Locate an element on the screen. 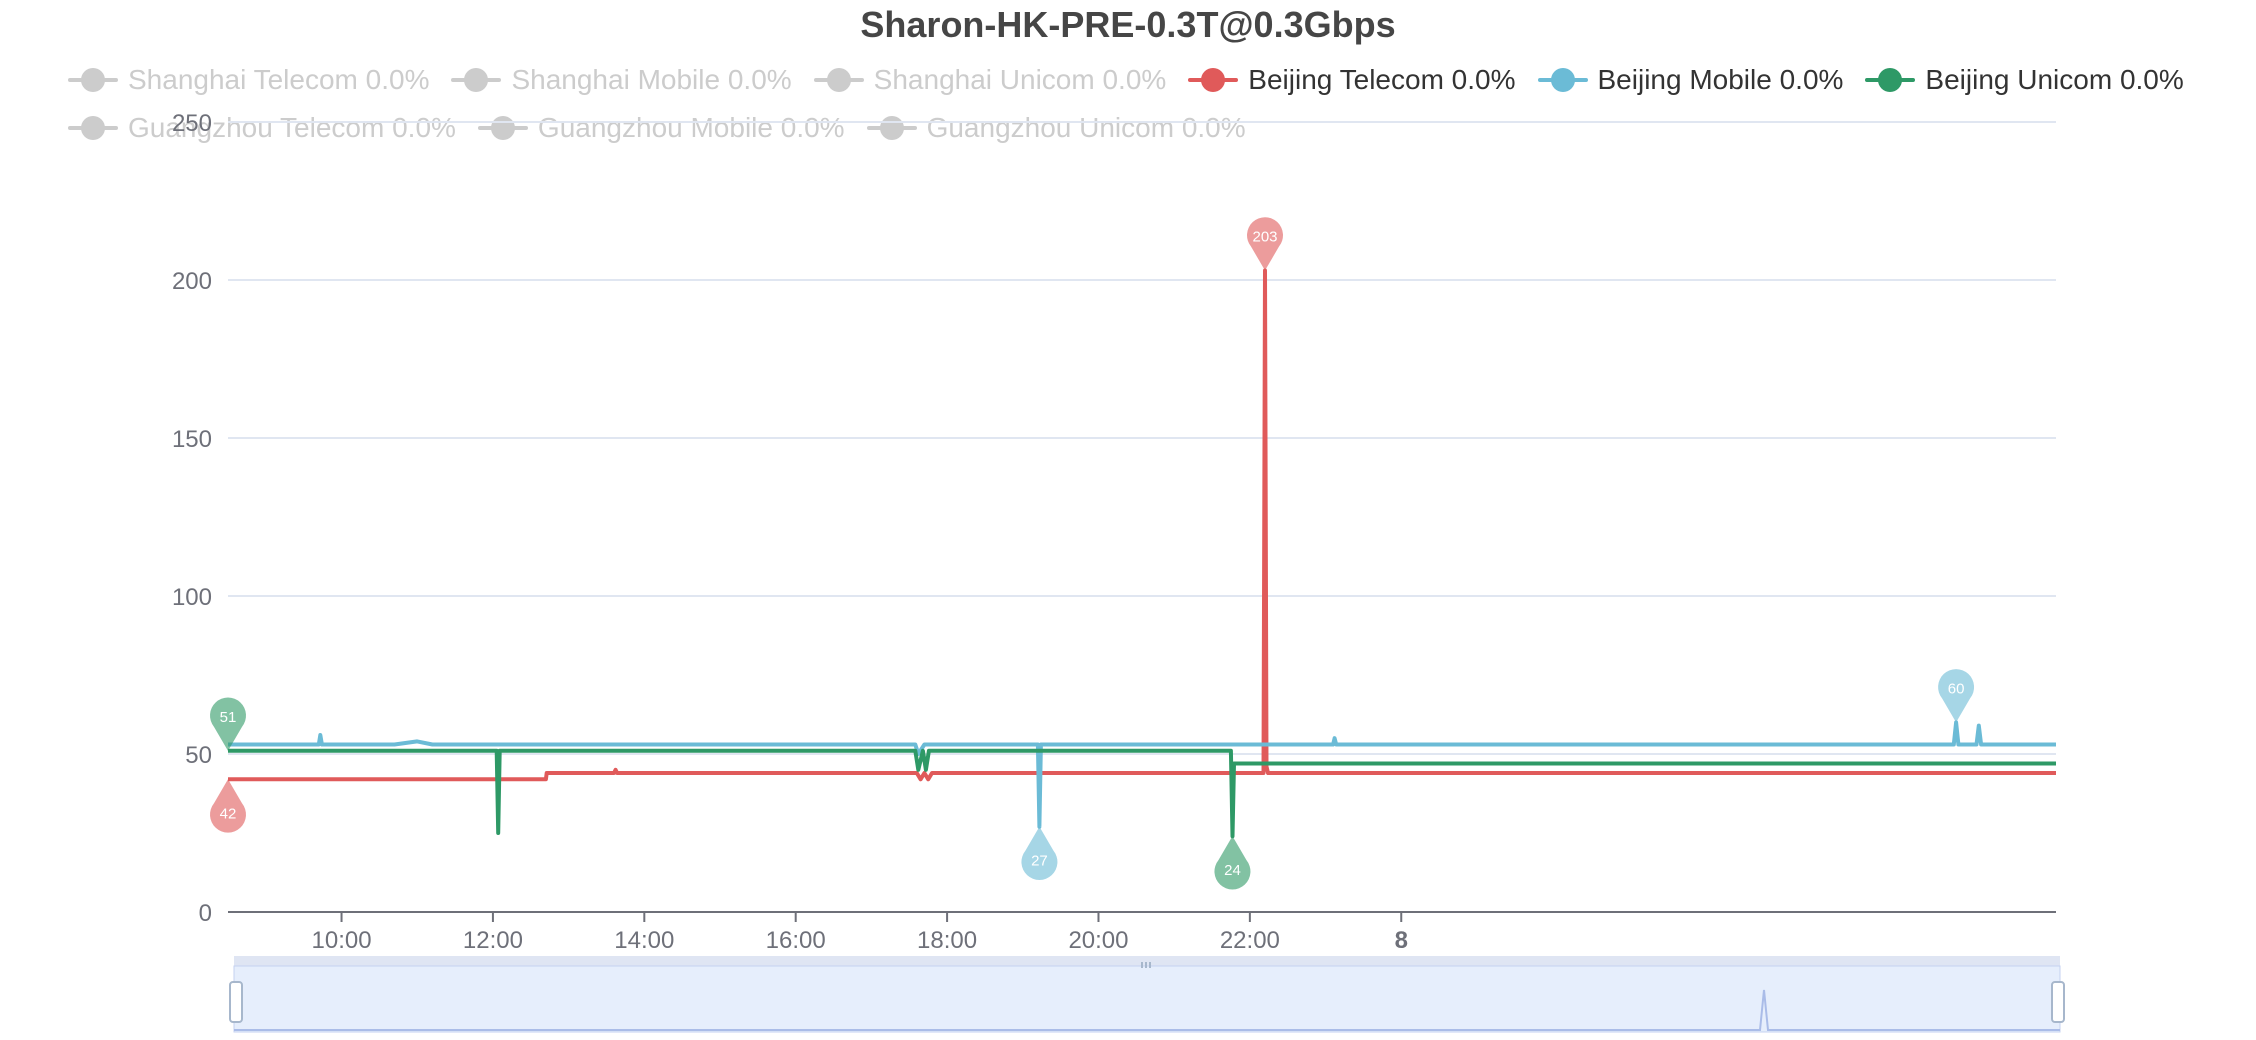 The image size is (2256, 1040). legend-item-beijing-unicom: Beijing Unicom 0.0% is located at coordinates (2024, 80).